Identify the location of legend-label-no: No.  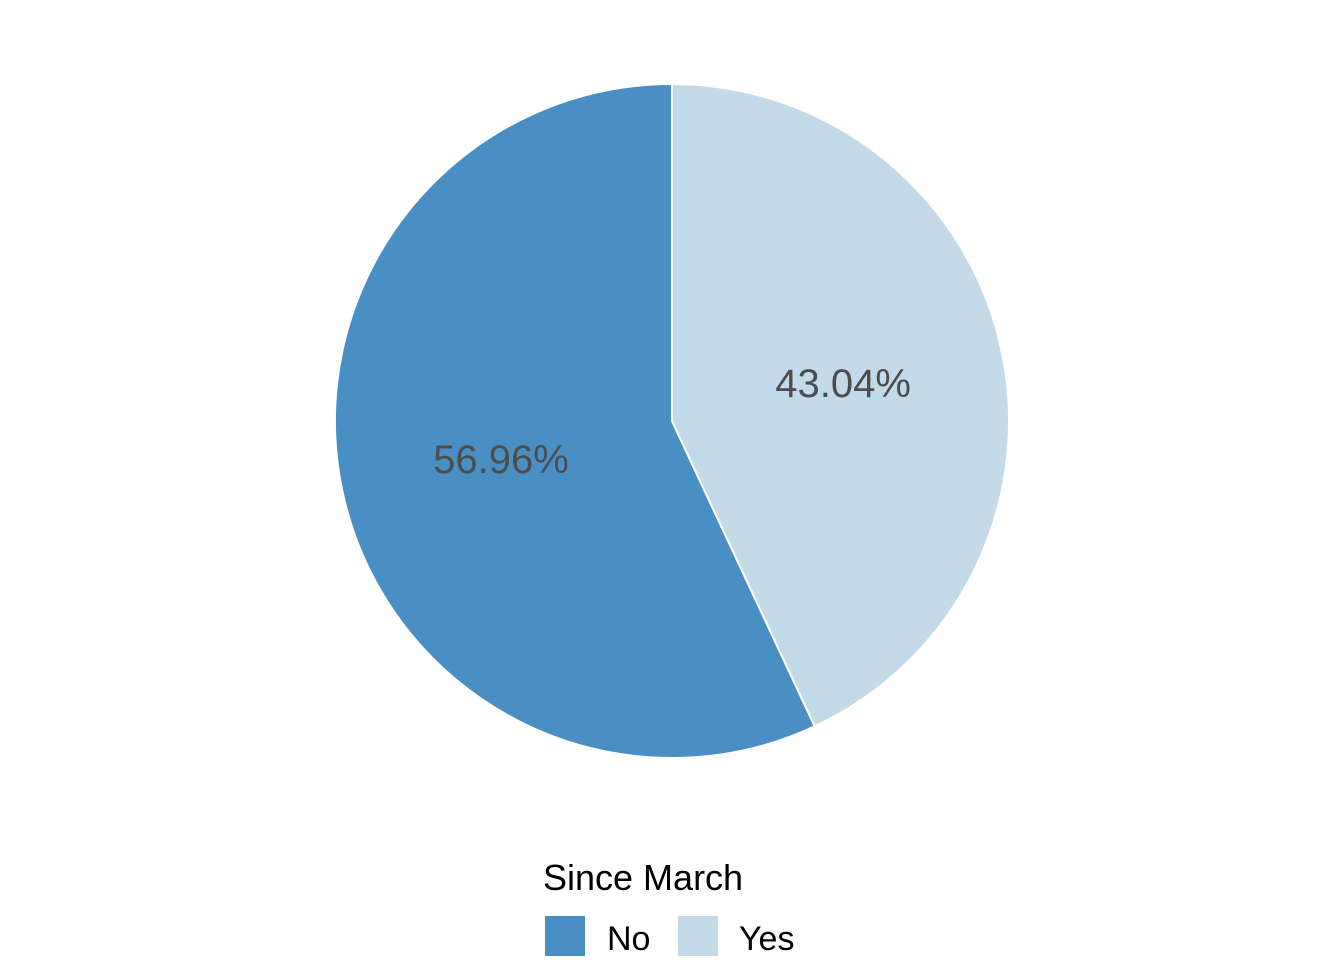
(628, 939).